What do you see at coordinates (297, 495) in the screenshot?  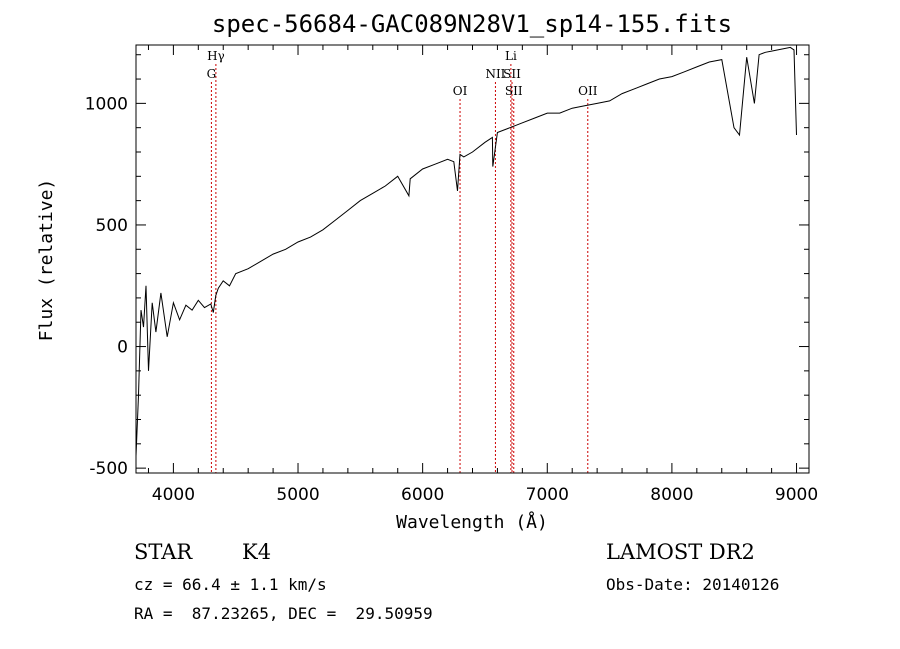 I see `x-tick-label: 5000` at bounding box center [297, 495].